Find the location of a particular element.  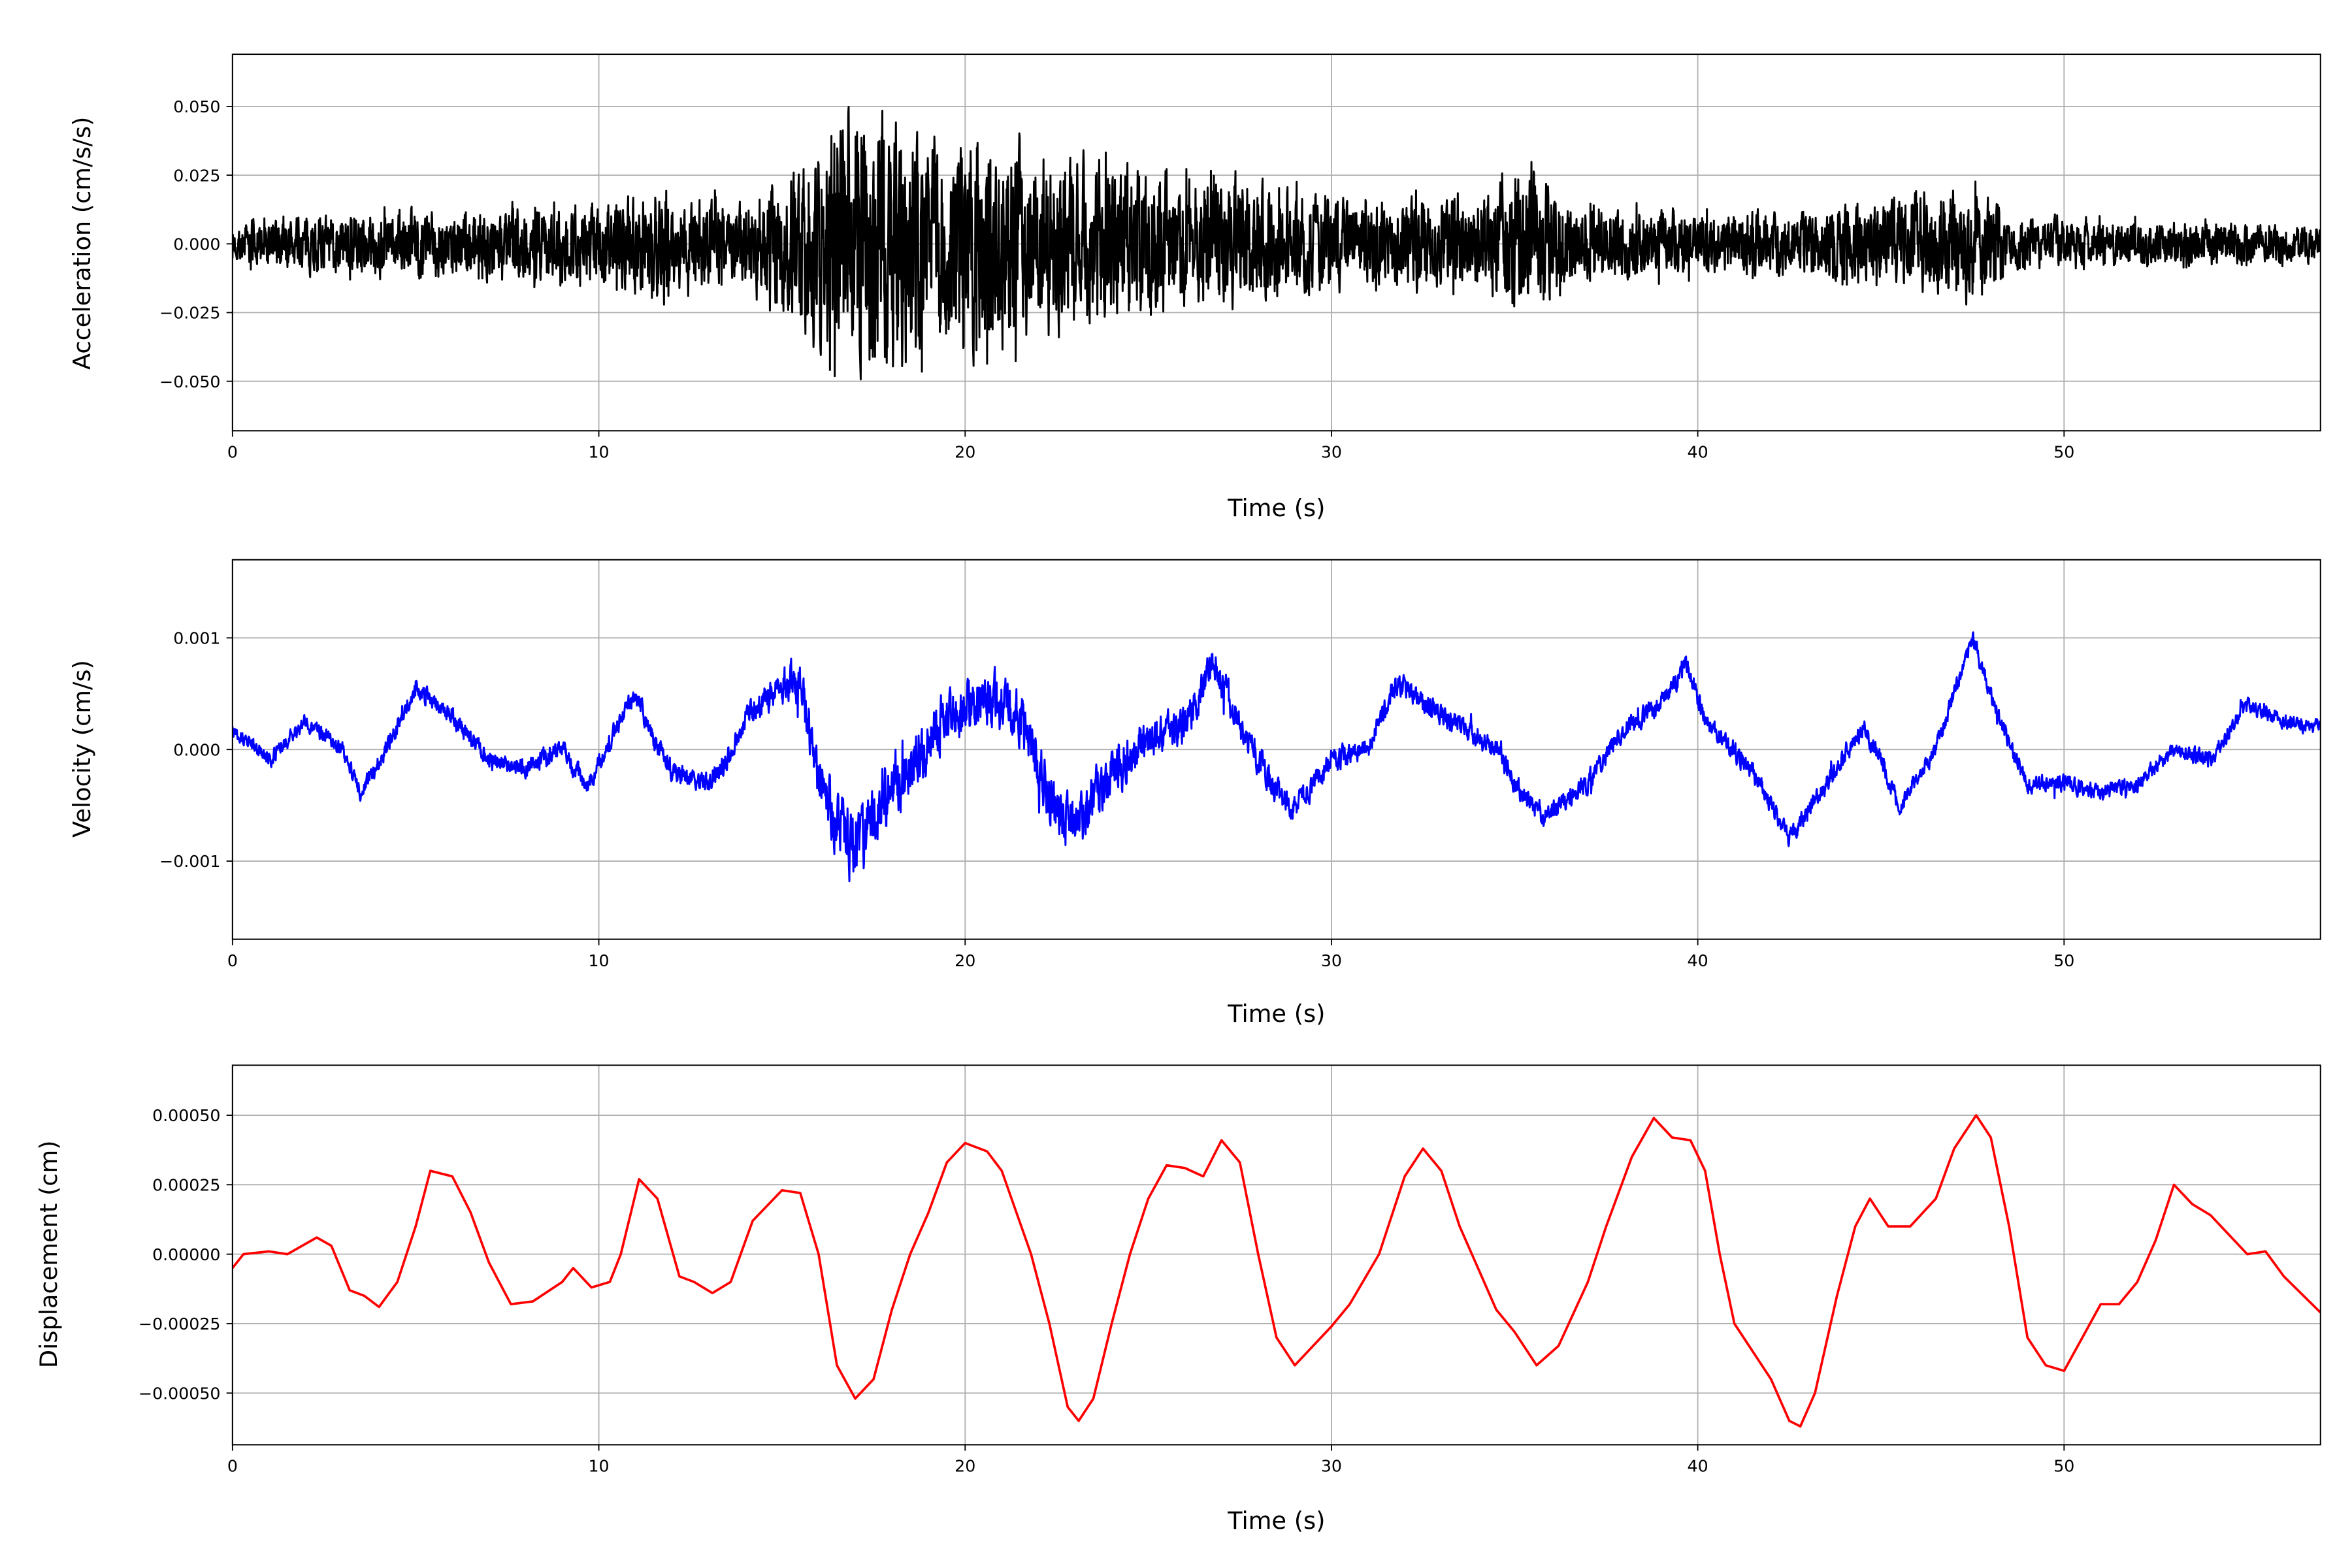

y-tick-label: 0.00025 is located at coordinates (186, 1185).